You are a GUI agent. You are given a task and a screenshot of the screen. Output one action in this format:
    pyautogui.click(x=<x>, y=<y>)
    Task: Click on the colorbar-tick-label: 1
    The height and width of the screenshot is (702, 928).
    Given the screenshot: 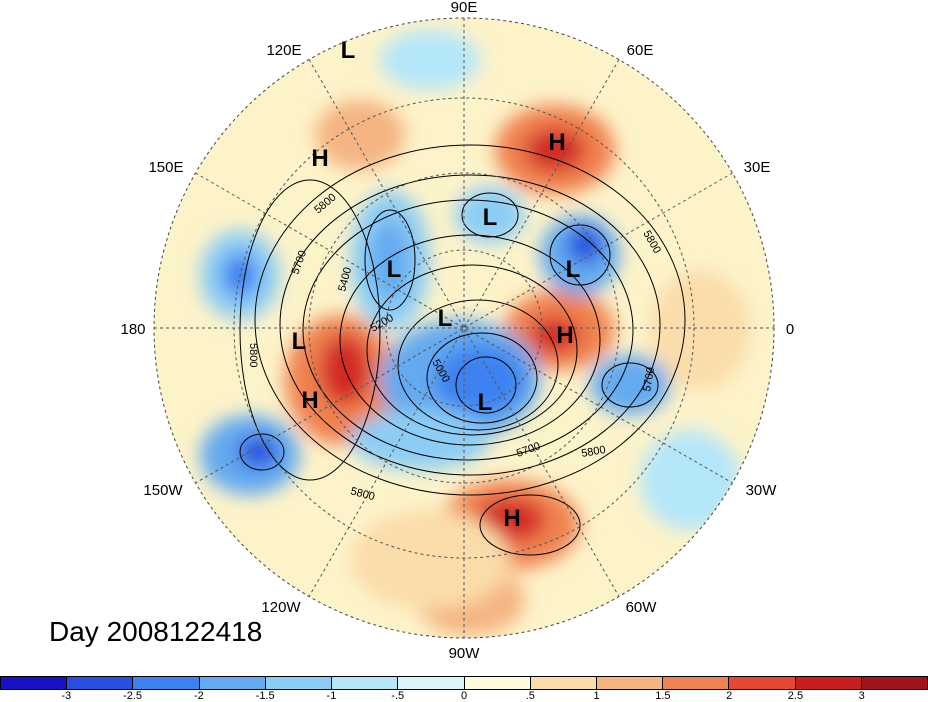 What is the action you would take?
    pyautogui.click(x=596, y=696)
    